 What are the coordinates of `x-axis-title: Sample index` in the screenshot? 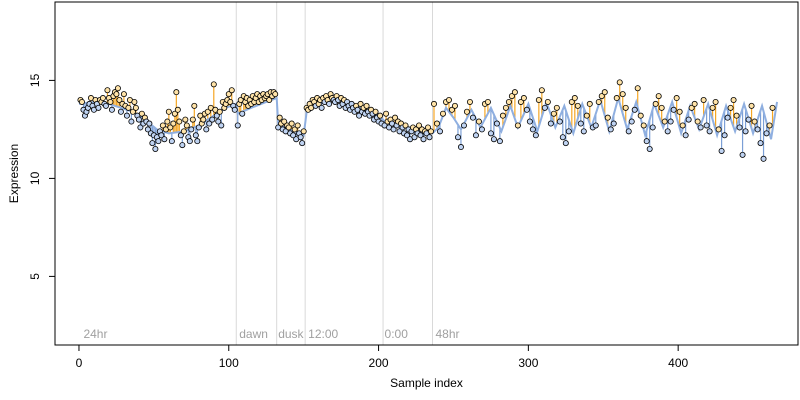 It's located at (426, 383).